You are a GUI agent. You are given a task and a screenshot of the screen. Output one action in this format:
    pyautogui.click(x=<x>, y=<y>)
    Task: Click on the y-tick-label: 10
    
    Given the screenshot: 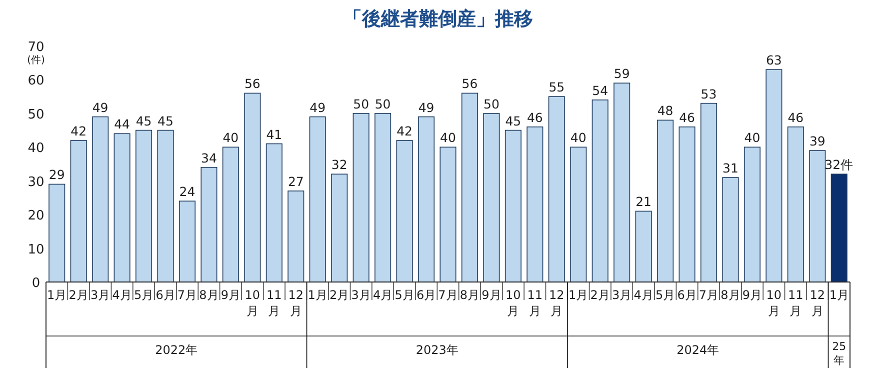 What is the action you would take?
    pyautogui.click(x=36, y=250)
    